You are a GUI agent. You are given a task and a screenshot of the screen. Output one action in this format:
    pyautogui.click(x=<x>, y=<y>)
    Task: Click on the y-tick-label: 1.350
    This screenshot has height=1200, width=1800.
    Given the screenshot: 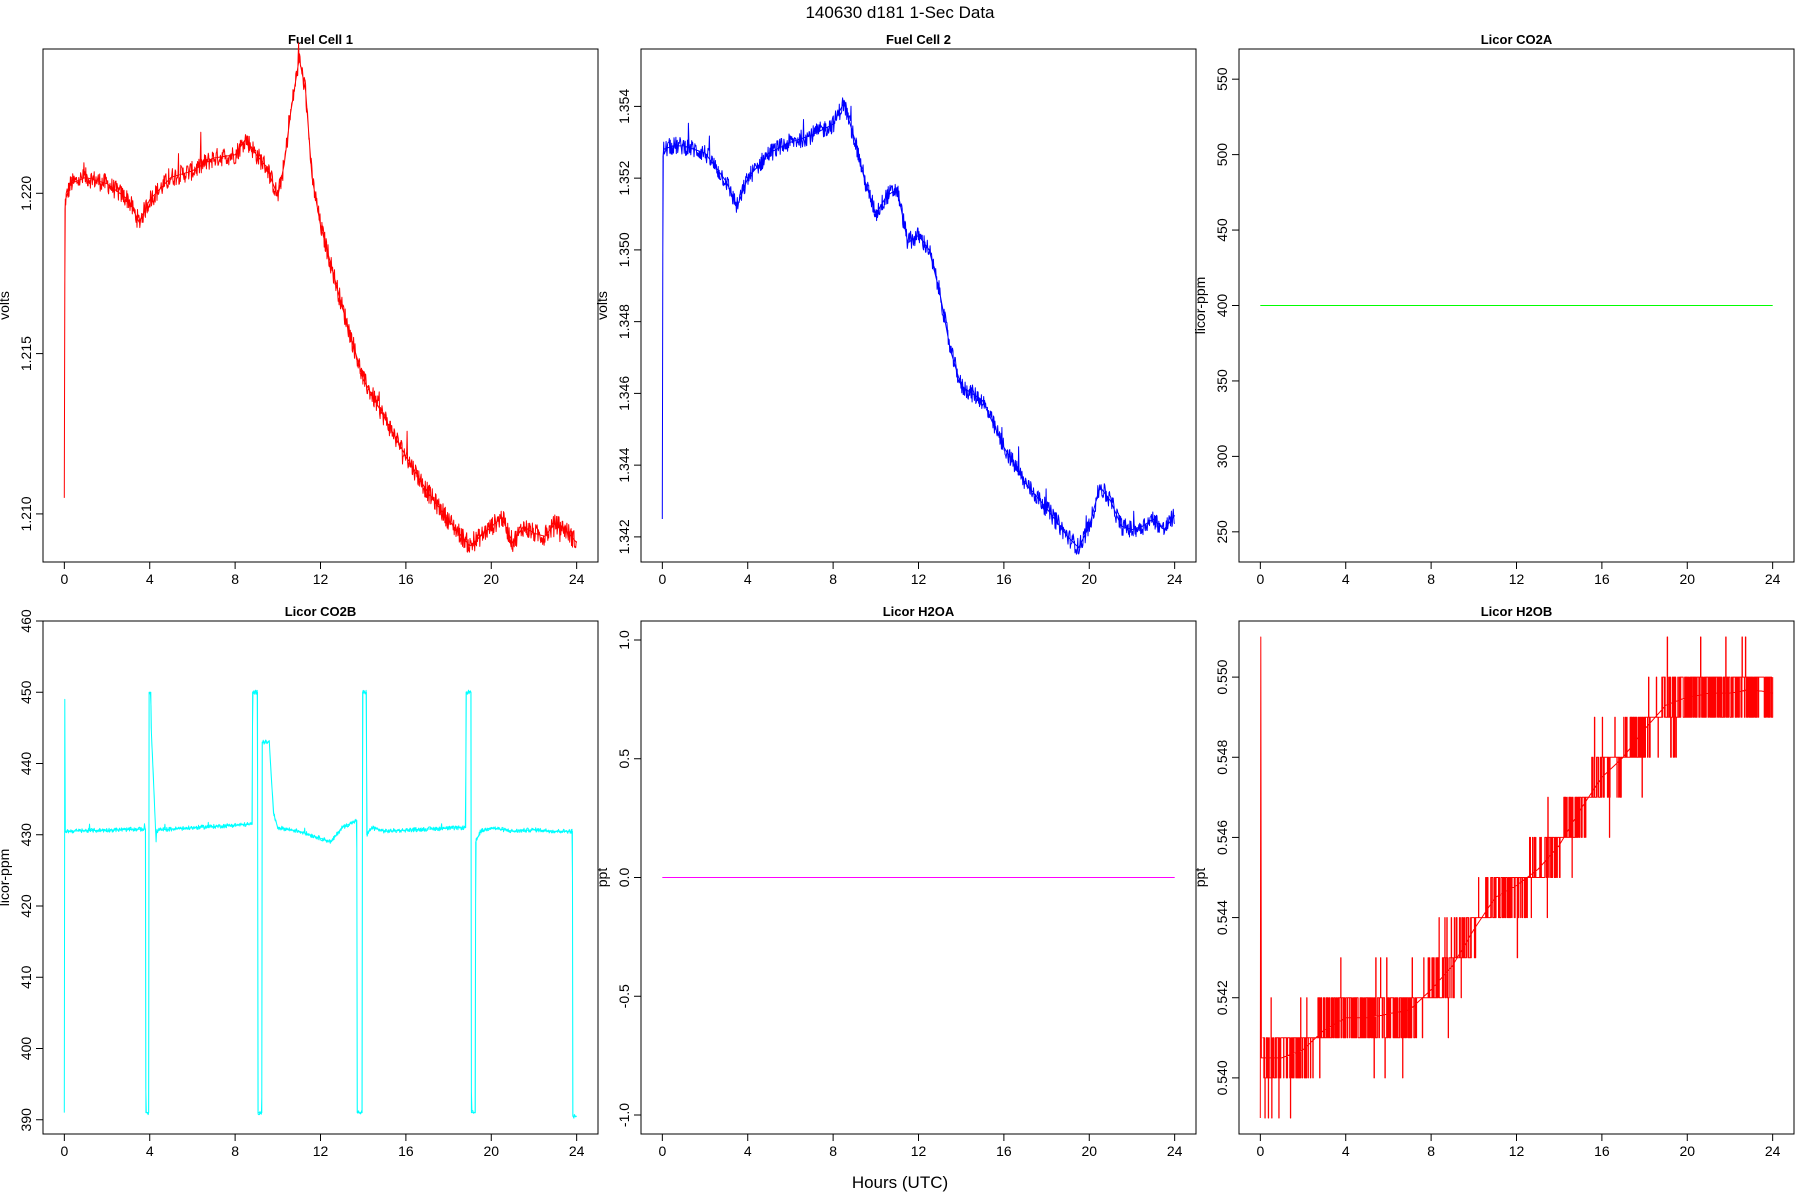 What is the action you would take?
    pyautogui.click(x=624, y=249)
    